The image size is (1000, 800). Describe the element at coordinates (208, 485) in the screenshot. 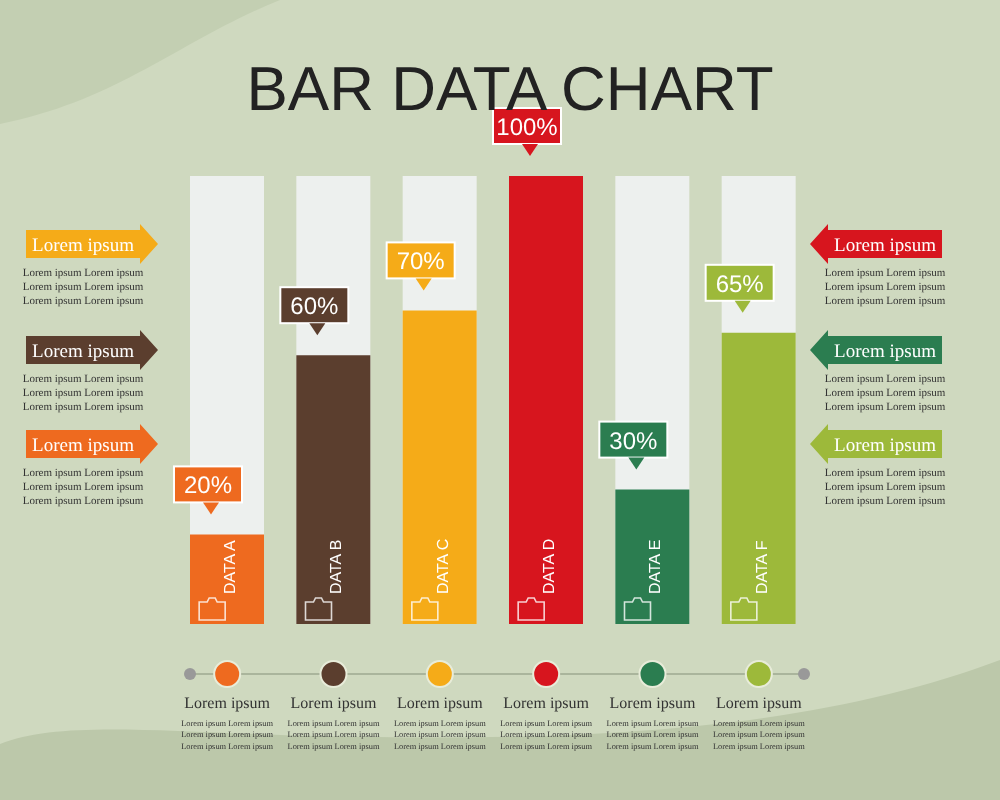

I see `data-label: 20%` at that location.